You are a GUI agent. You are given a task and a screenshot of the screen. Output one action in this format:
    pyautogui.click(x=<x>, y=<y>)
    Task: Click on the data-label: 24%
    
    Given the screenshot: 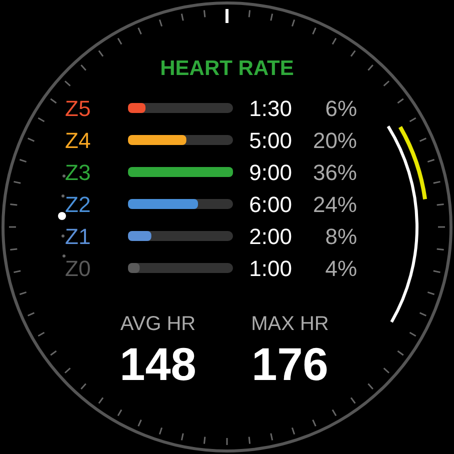 What is the action you would take?
    pyautogui.click(x=334, y=204)
    